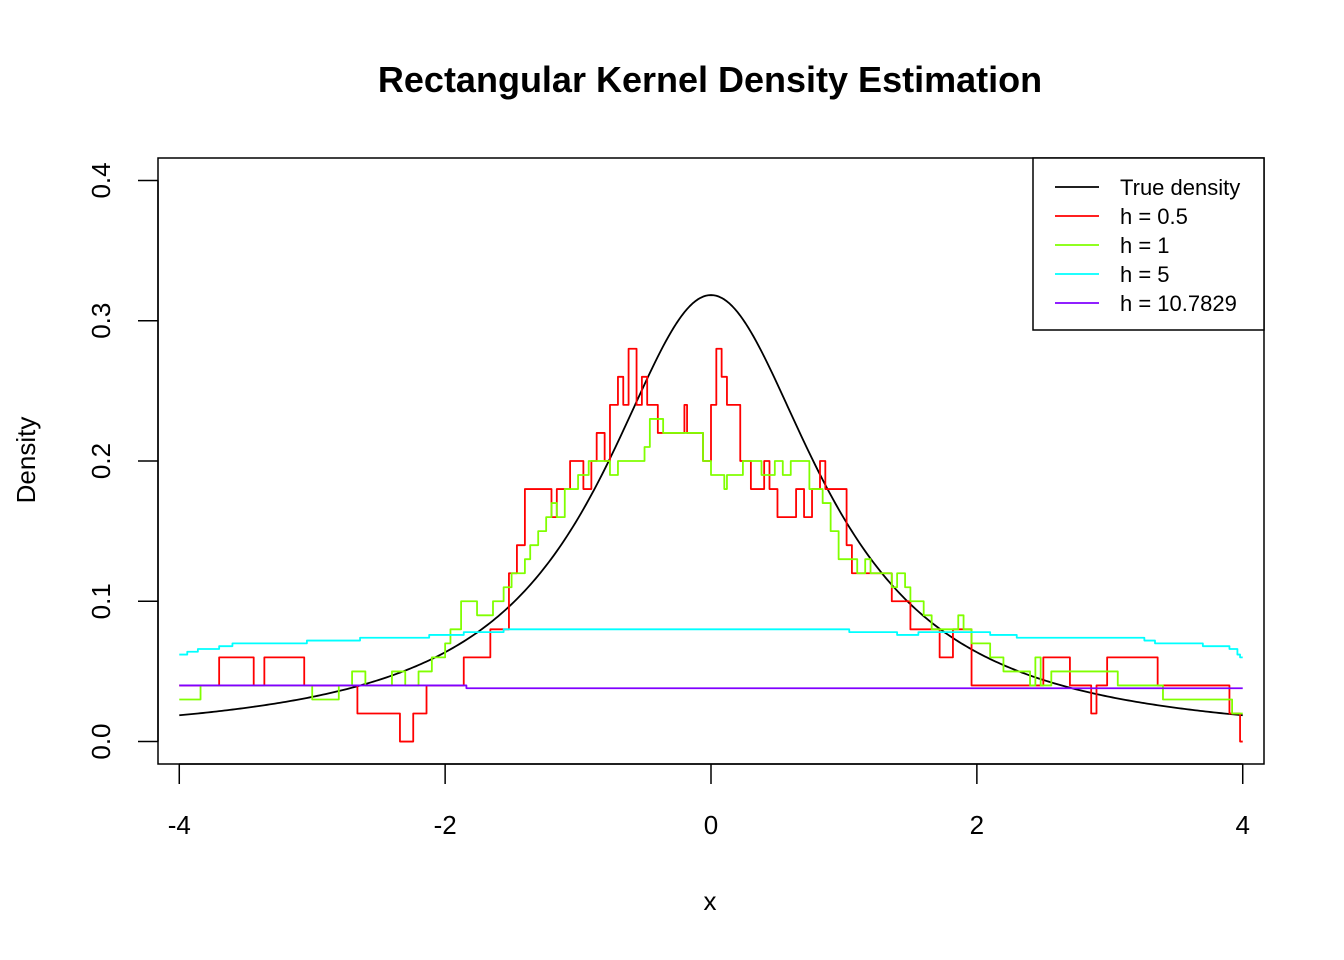 This screenshot has width=1344, height=960. Describe the element at coordinates (101, 741) in the screenshot. I see `y-tick-label: 0.0` at that location.